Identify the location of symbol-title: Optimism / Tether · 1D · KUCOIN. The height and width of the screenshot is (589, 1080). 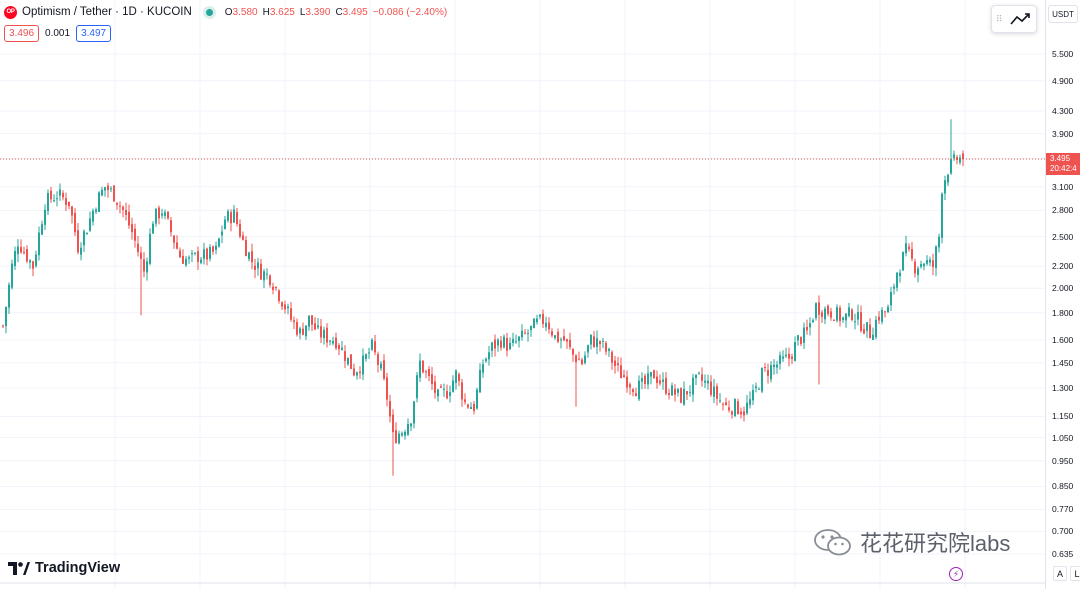
(107, 12).